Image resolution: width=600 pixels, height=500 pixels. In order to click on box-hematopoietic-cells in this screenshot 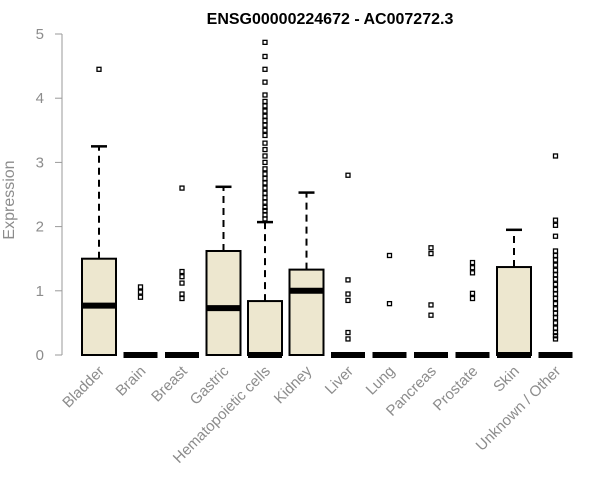, I will do `click(265, 198)`.